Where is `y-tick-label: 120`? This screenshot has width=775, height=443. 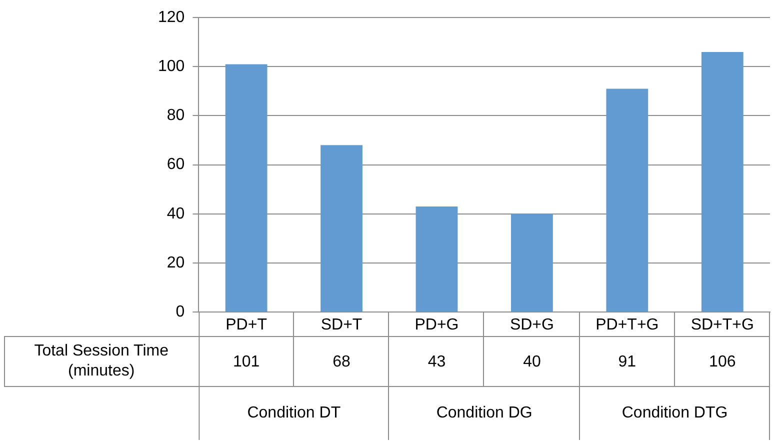
y-tick-label: 120 is located at coordinates (171, 17).